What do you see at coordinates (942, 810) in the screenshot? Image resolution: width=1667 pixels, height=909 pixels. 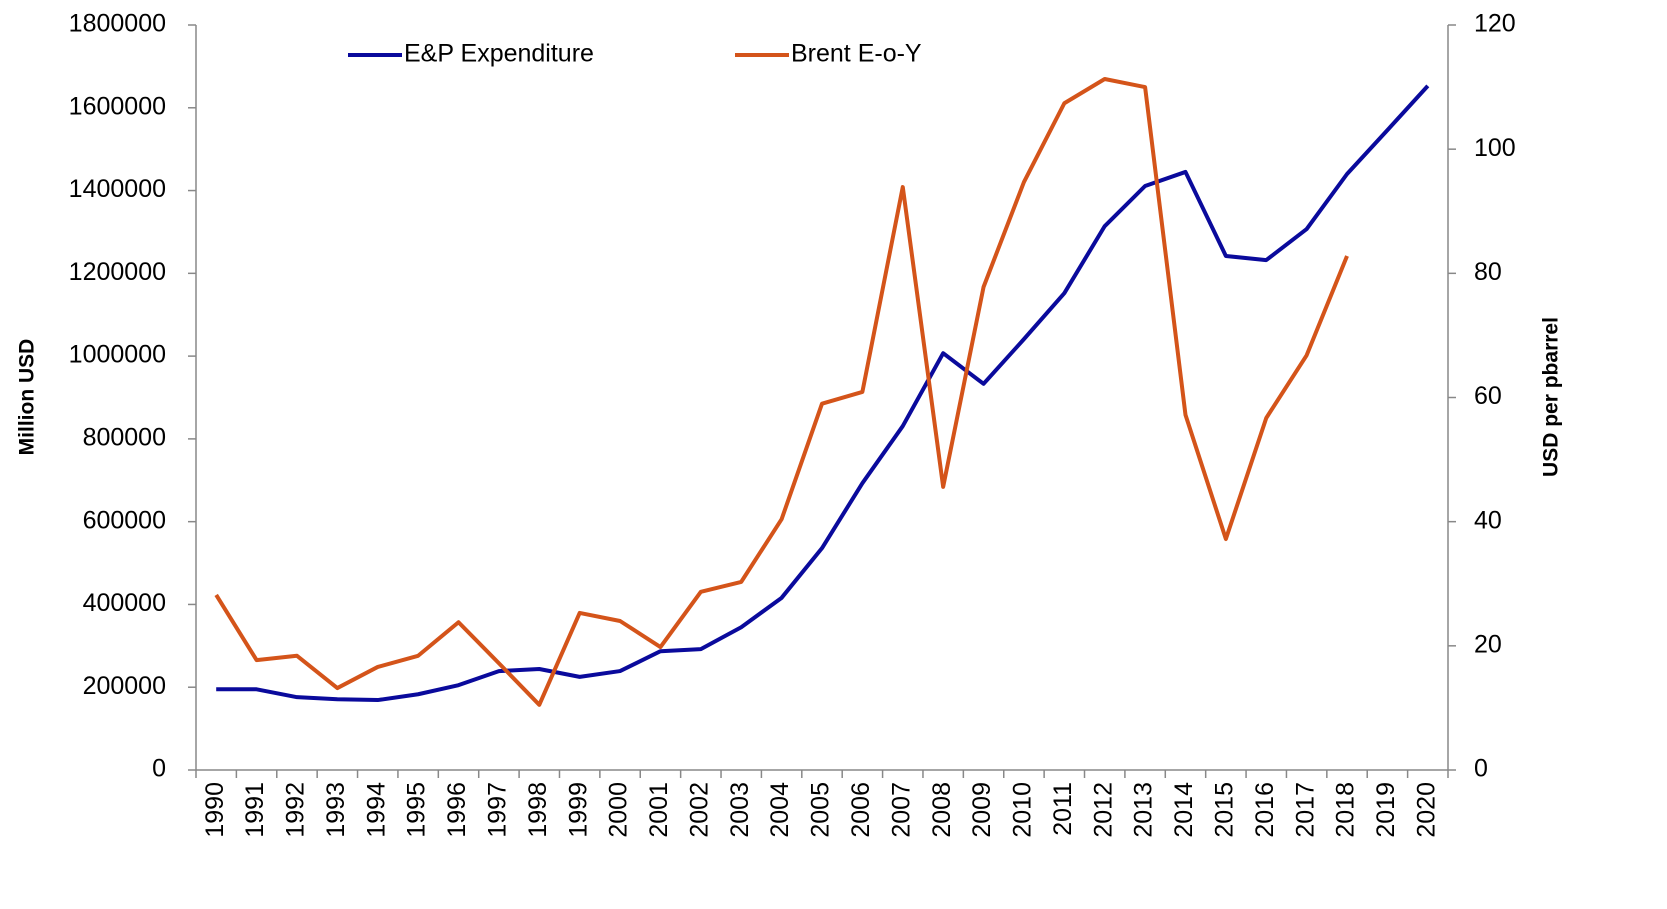 I see `x-tick-label: 2008` at bounding box center [942, 810].